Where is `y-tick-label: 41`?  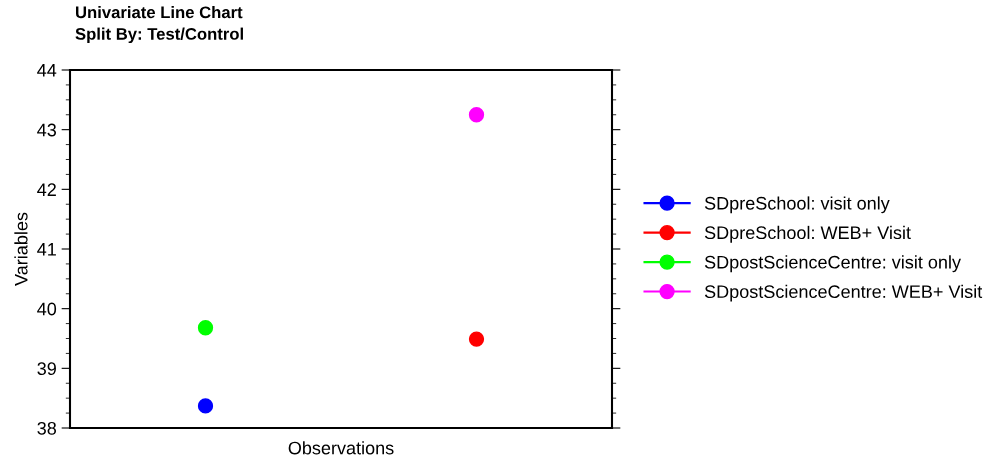 y-tick-label: 41 is located at coordinates (46, 249).